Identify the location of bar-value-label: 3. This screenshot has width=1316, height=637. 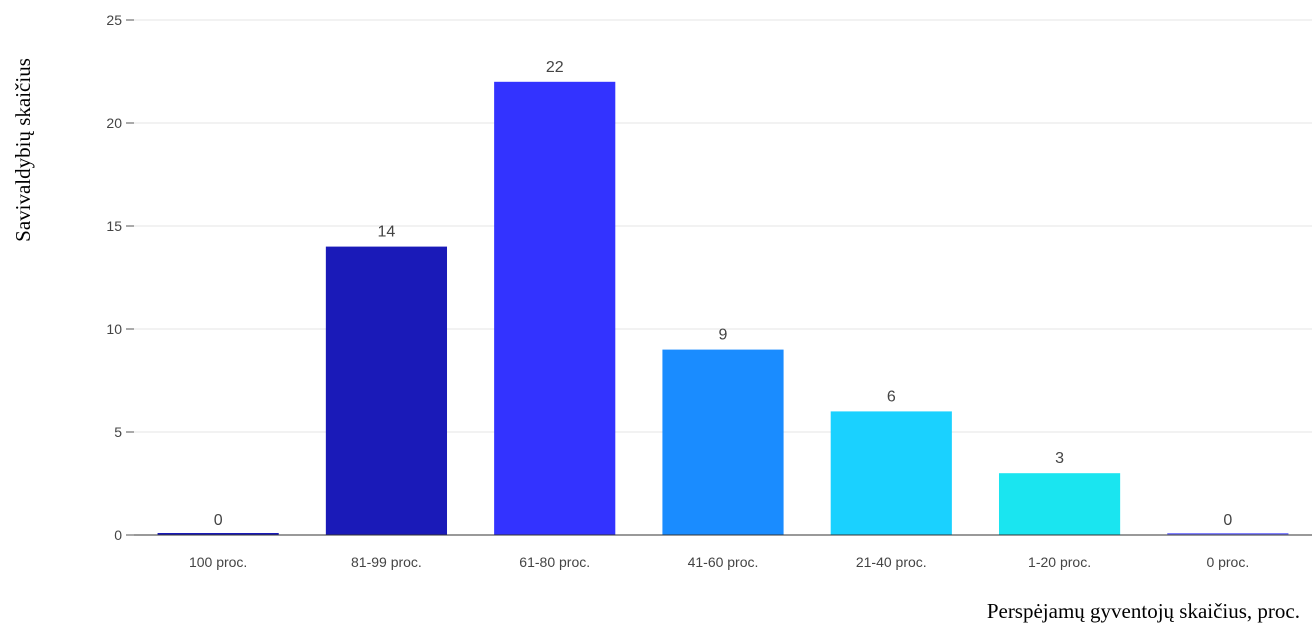
(1059, 458).